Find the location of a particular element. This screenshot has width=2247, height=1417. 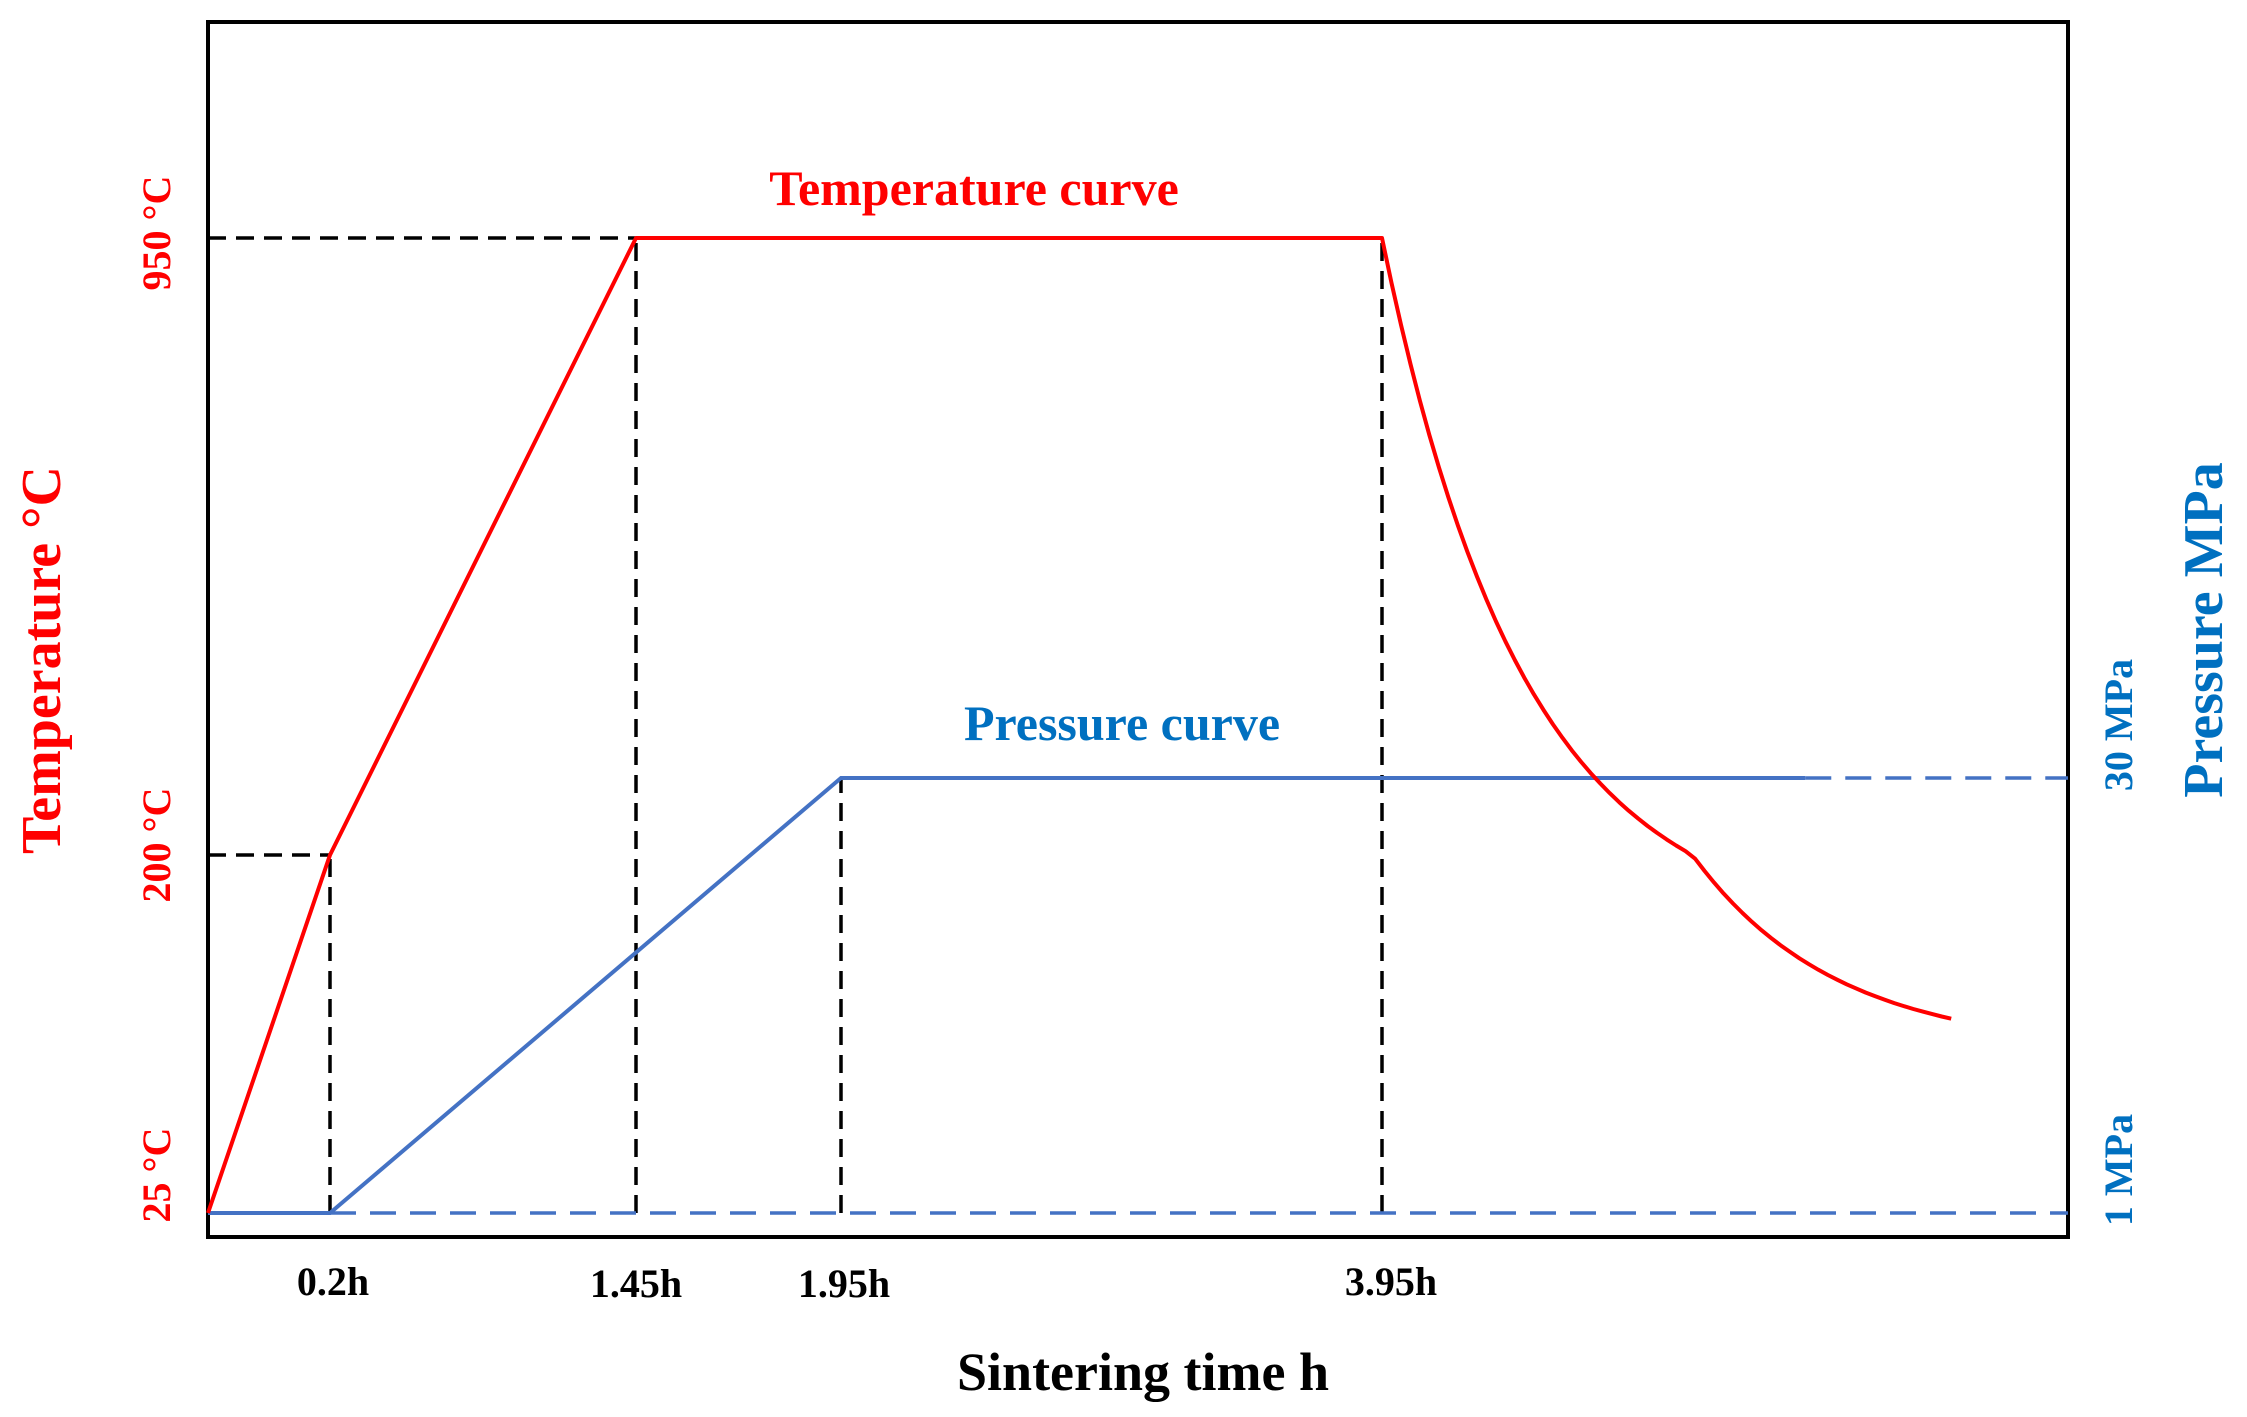

x-axis-title: Sintering time h is located at coordinates (1143, 1372).